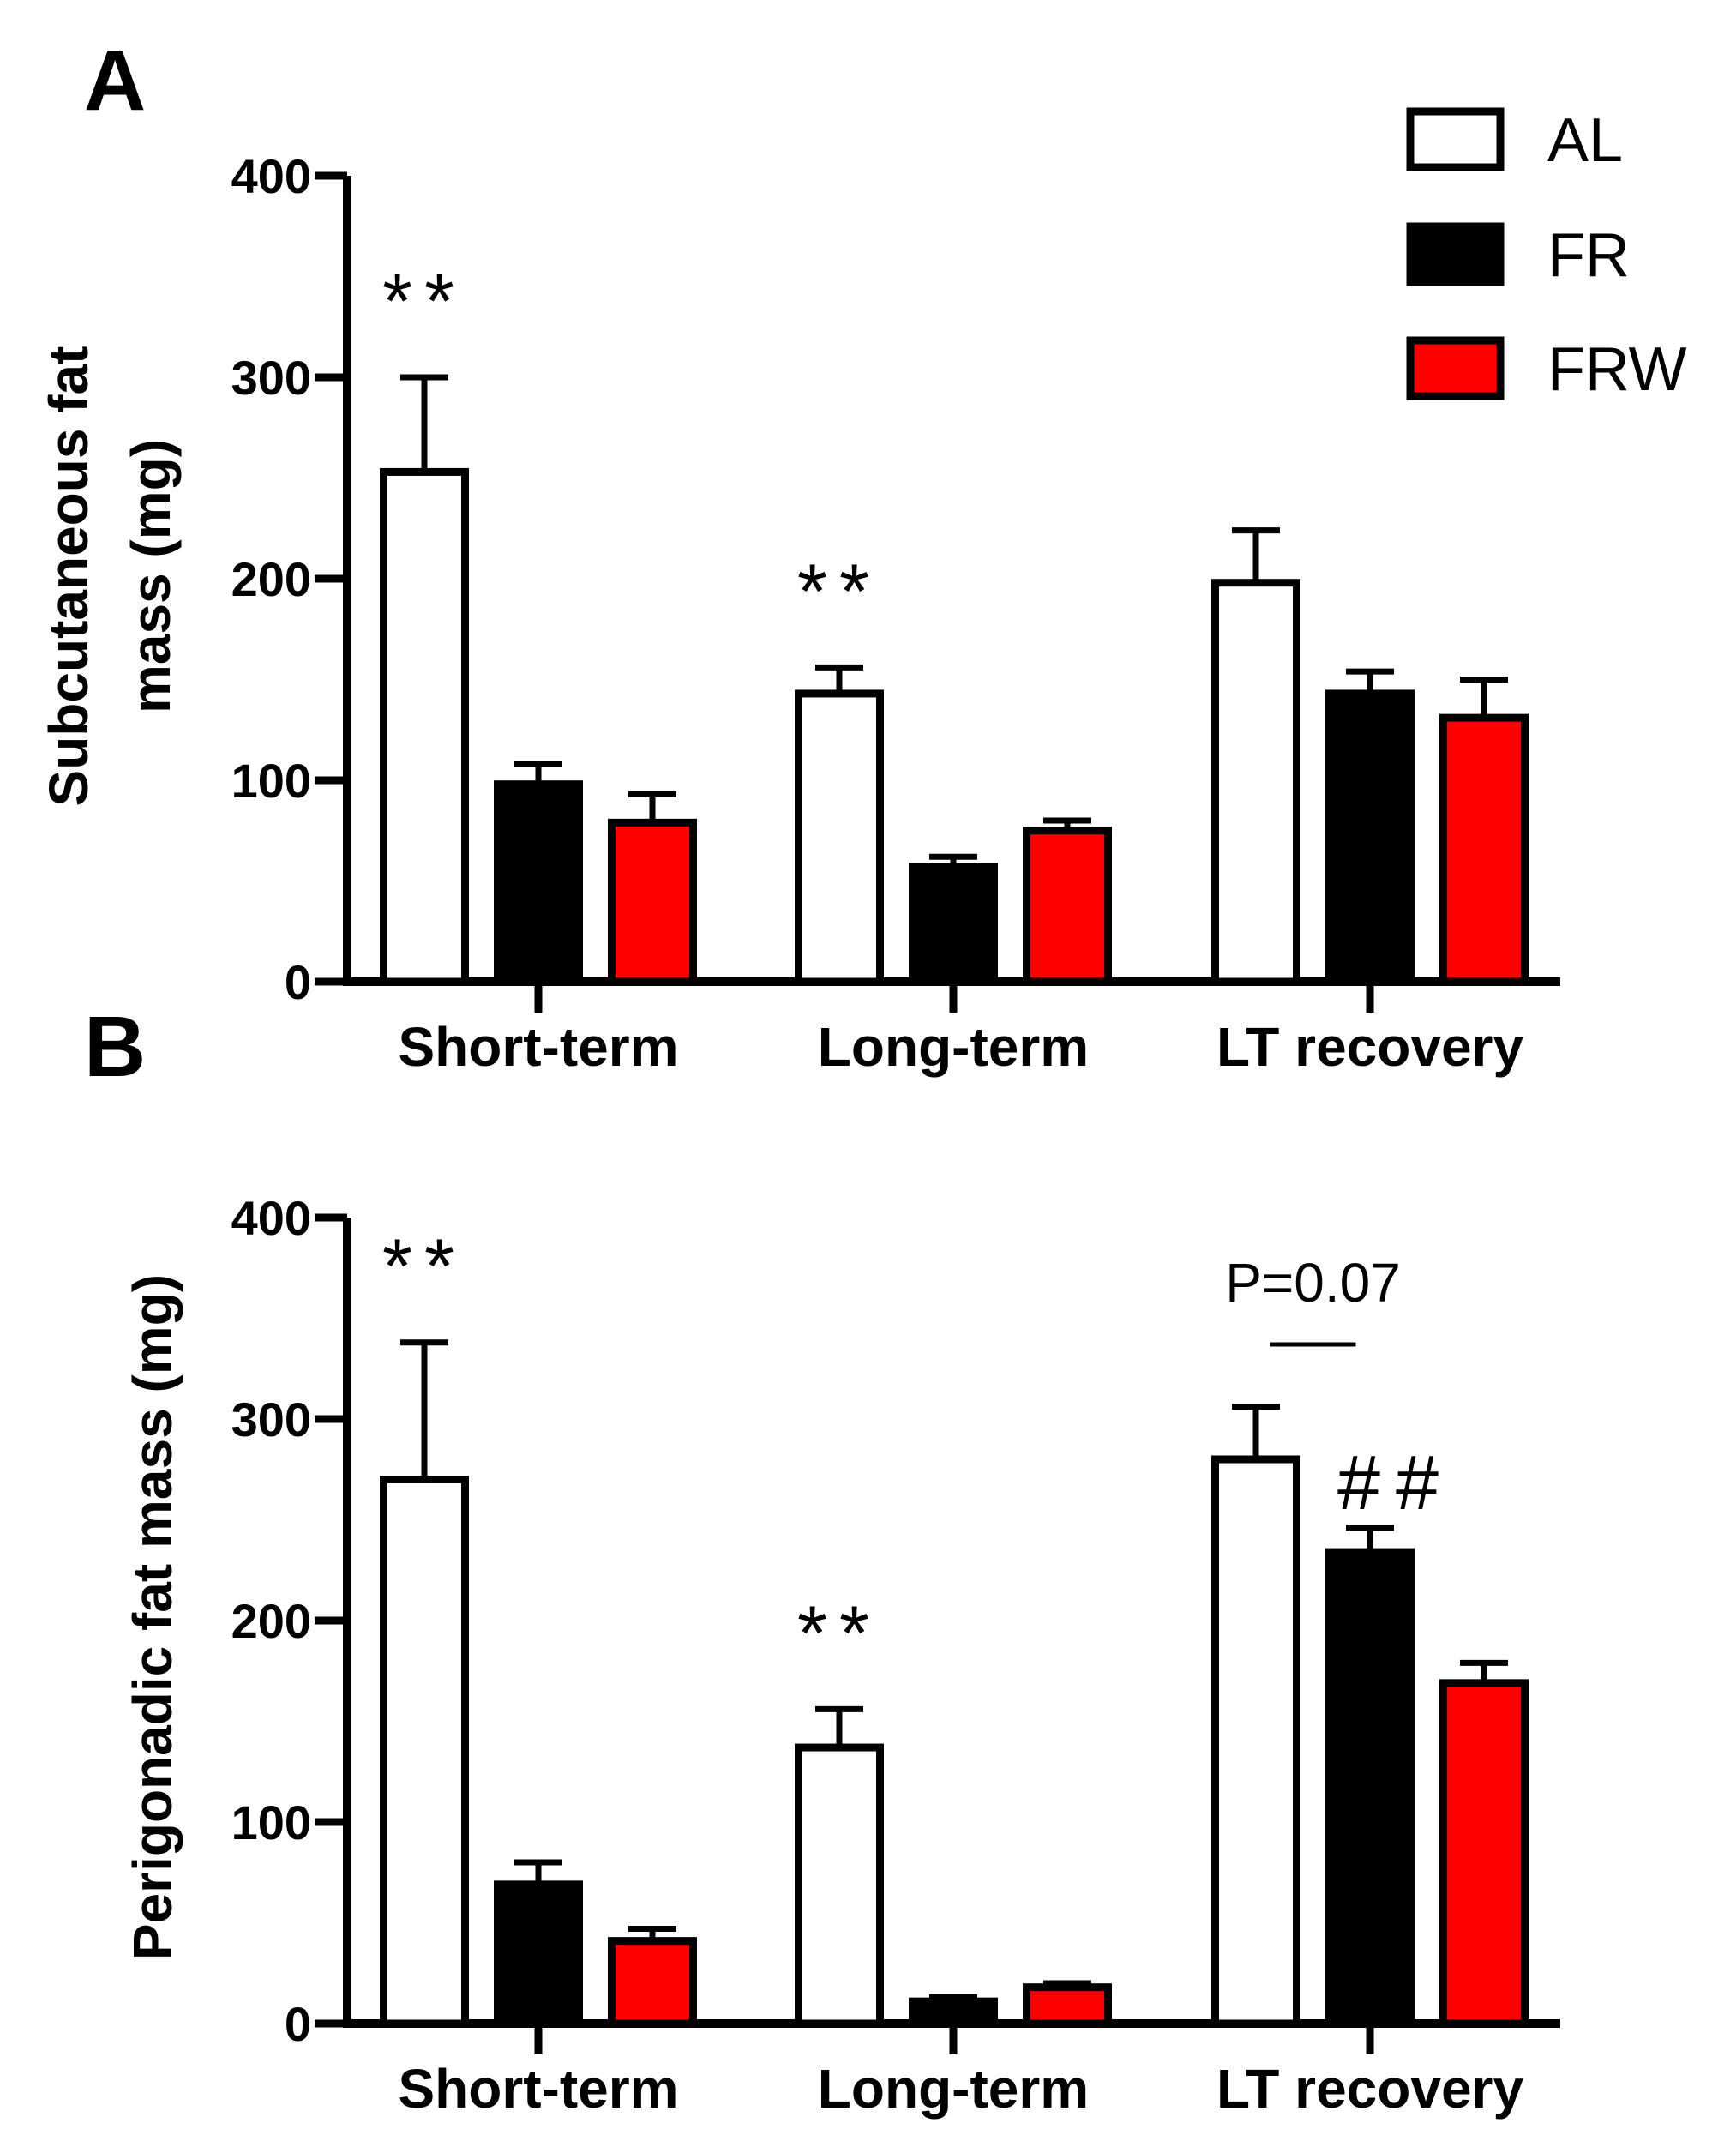 This screenshot has height=2141, width=1736. Describe the element at coordinates (115, 1047) in the screenshot. I see `panel-b-letter: B` at that location.